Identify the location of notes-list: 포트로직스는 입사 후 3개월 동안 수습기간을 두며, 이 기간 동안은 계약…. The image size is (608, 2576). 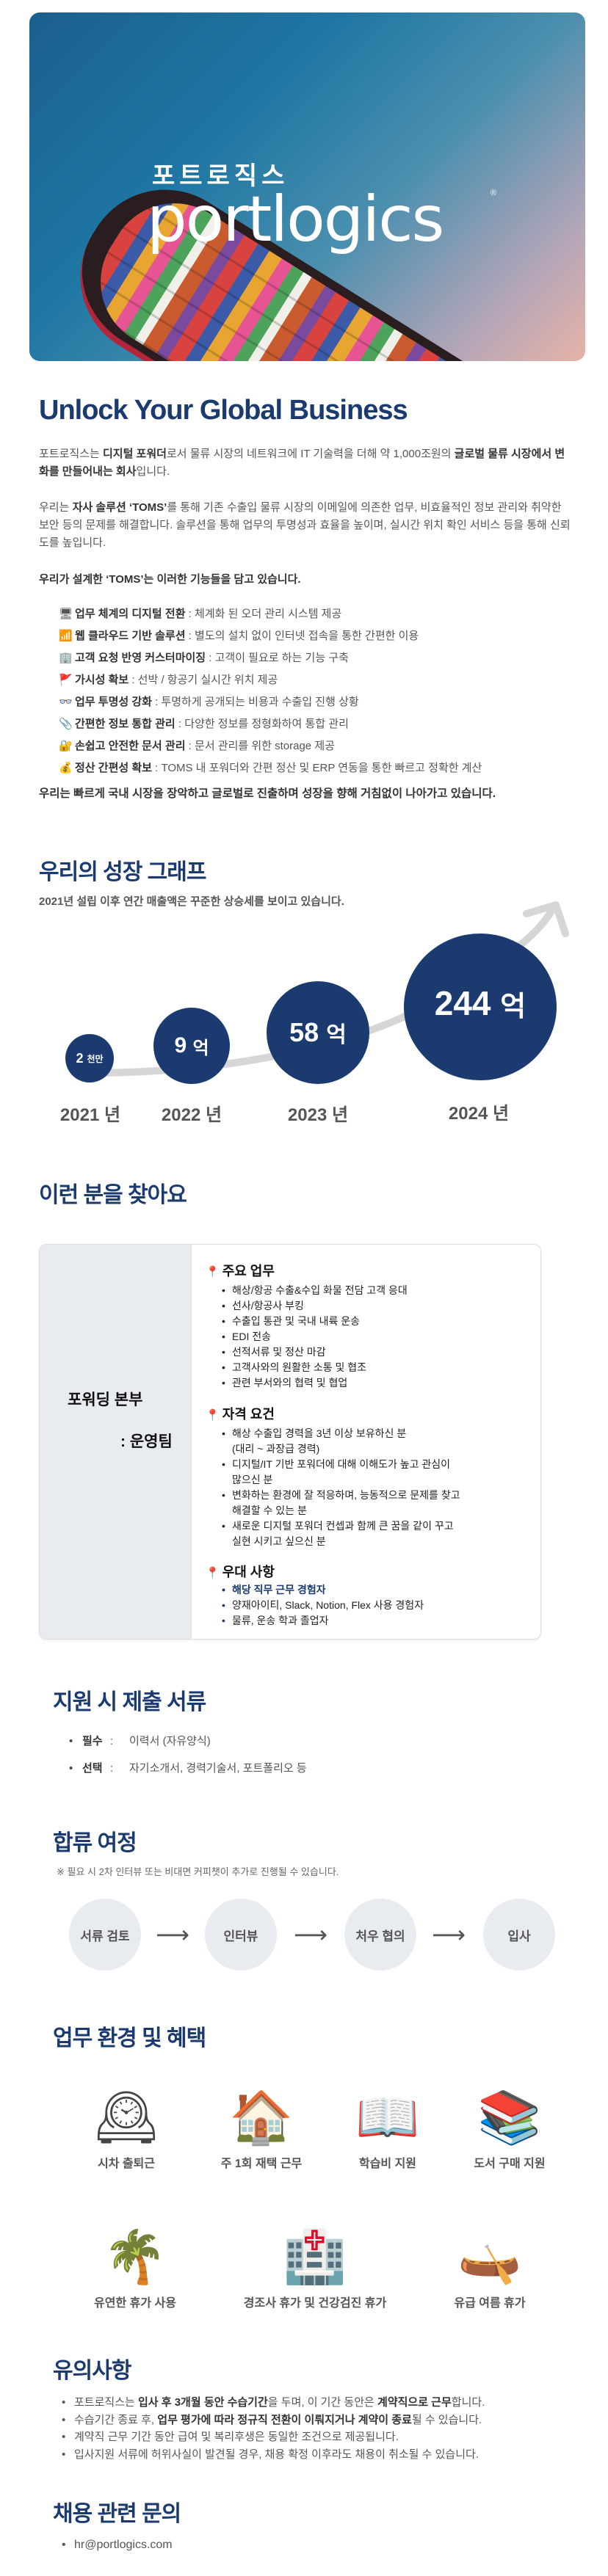
(326, 2428).